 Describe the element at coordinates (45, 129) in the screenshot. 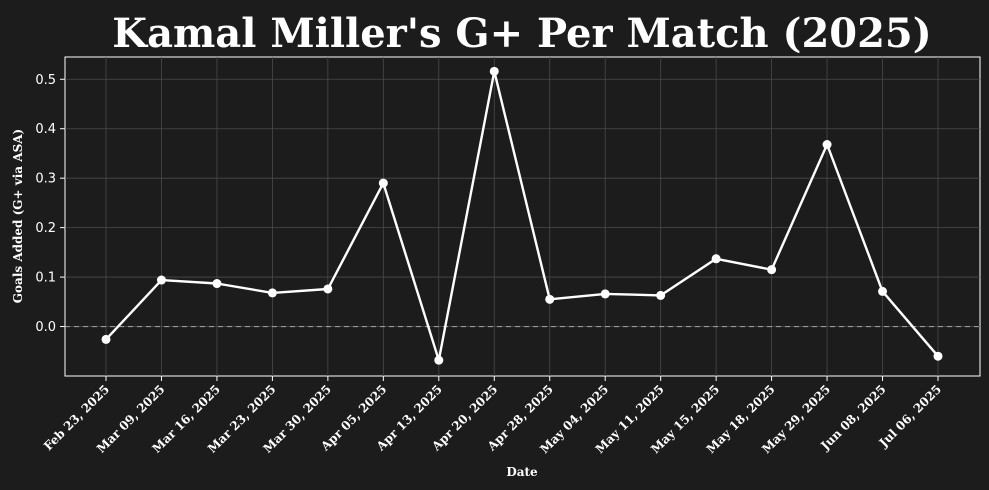

I see `y-tick-label: 0.4` at that location.